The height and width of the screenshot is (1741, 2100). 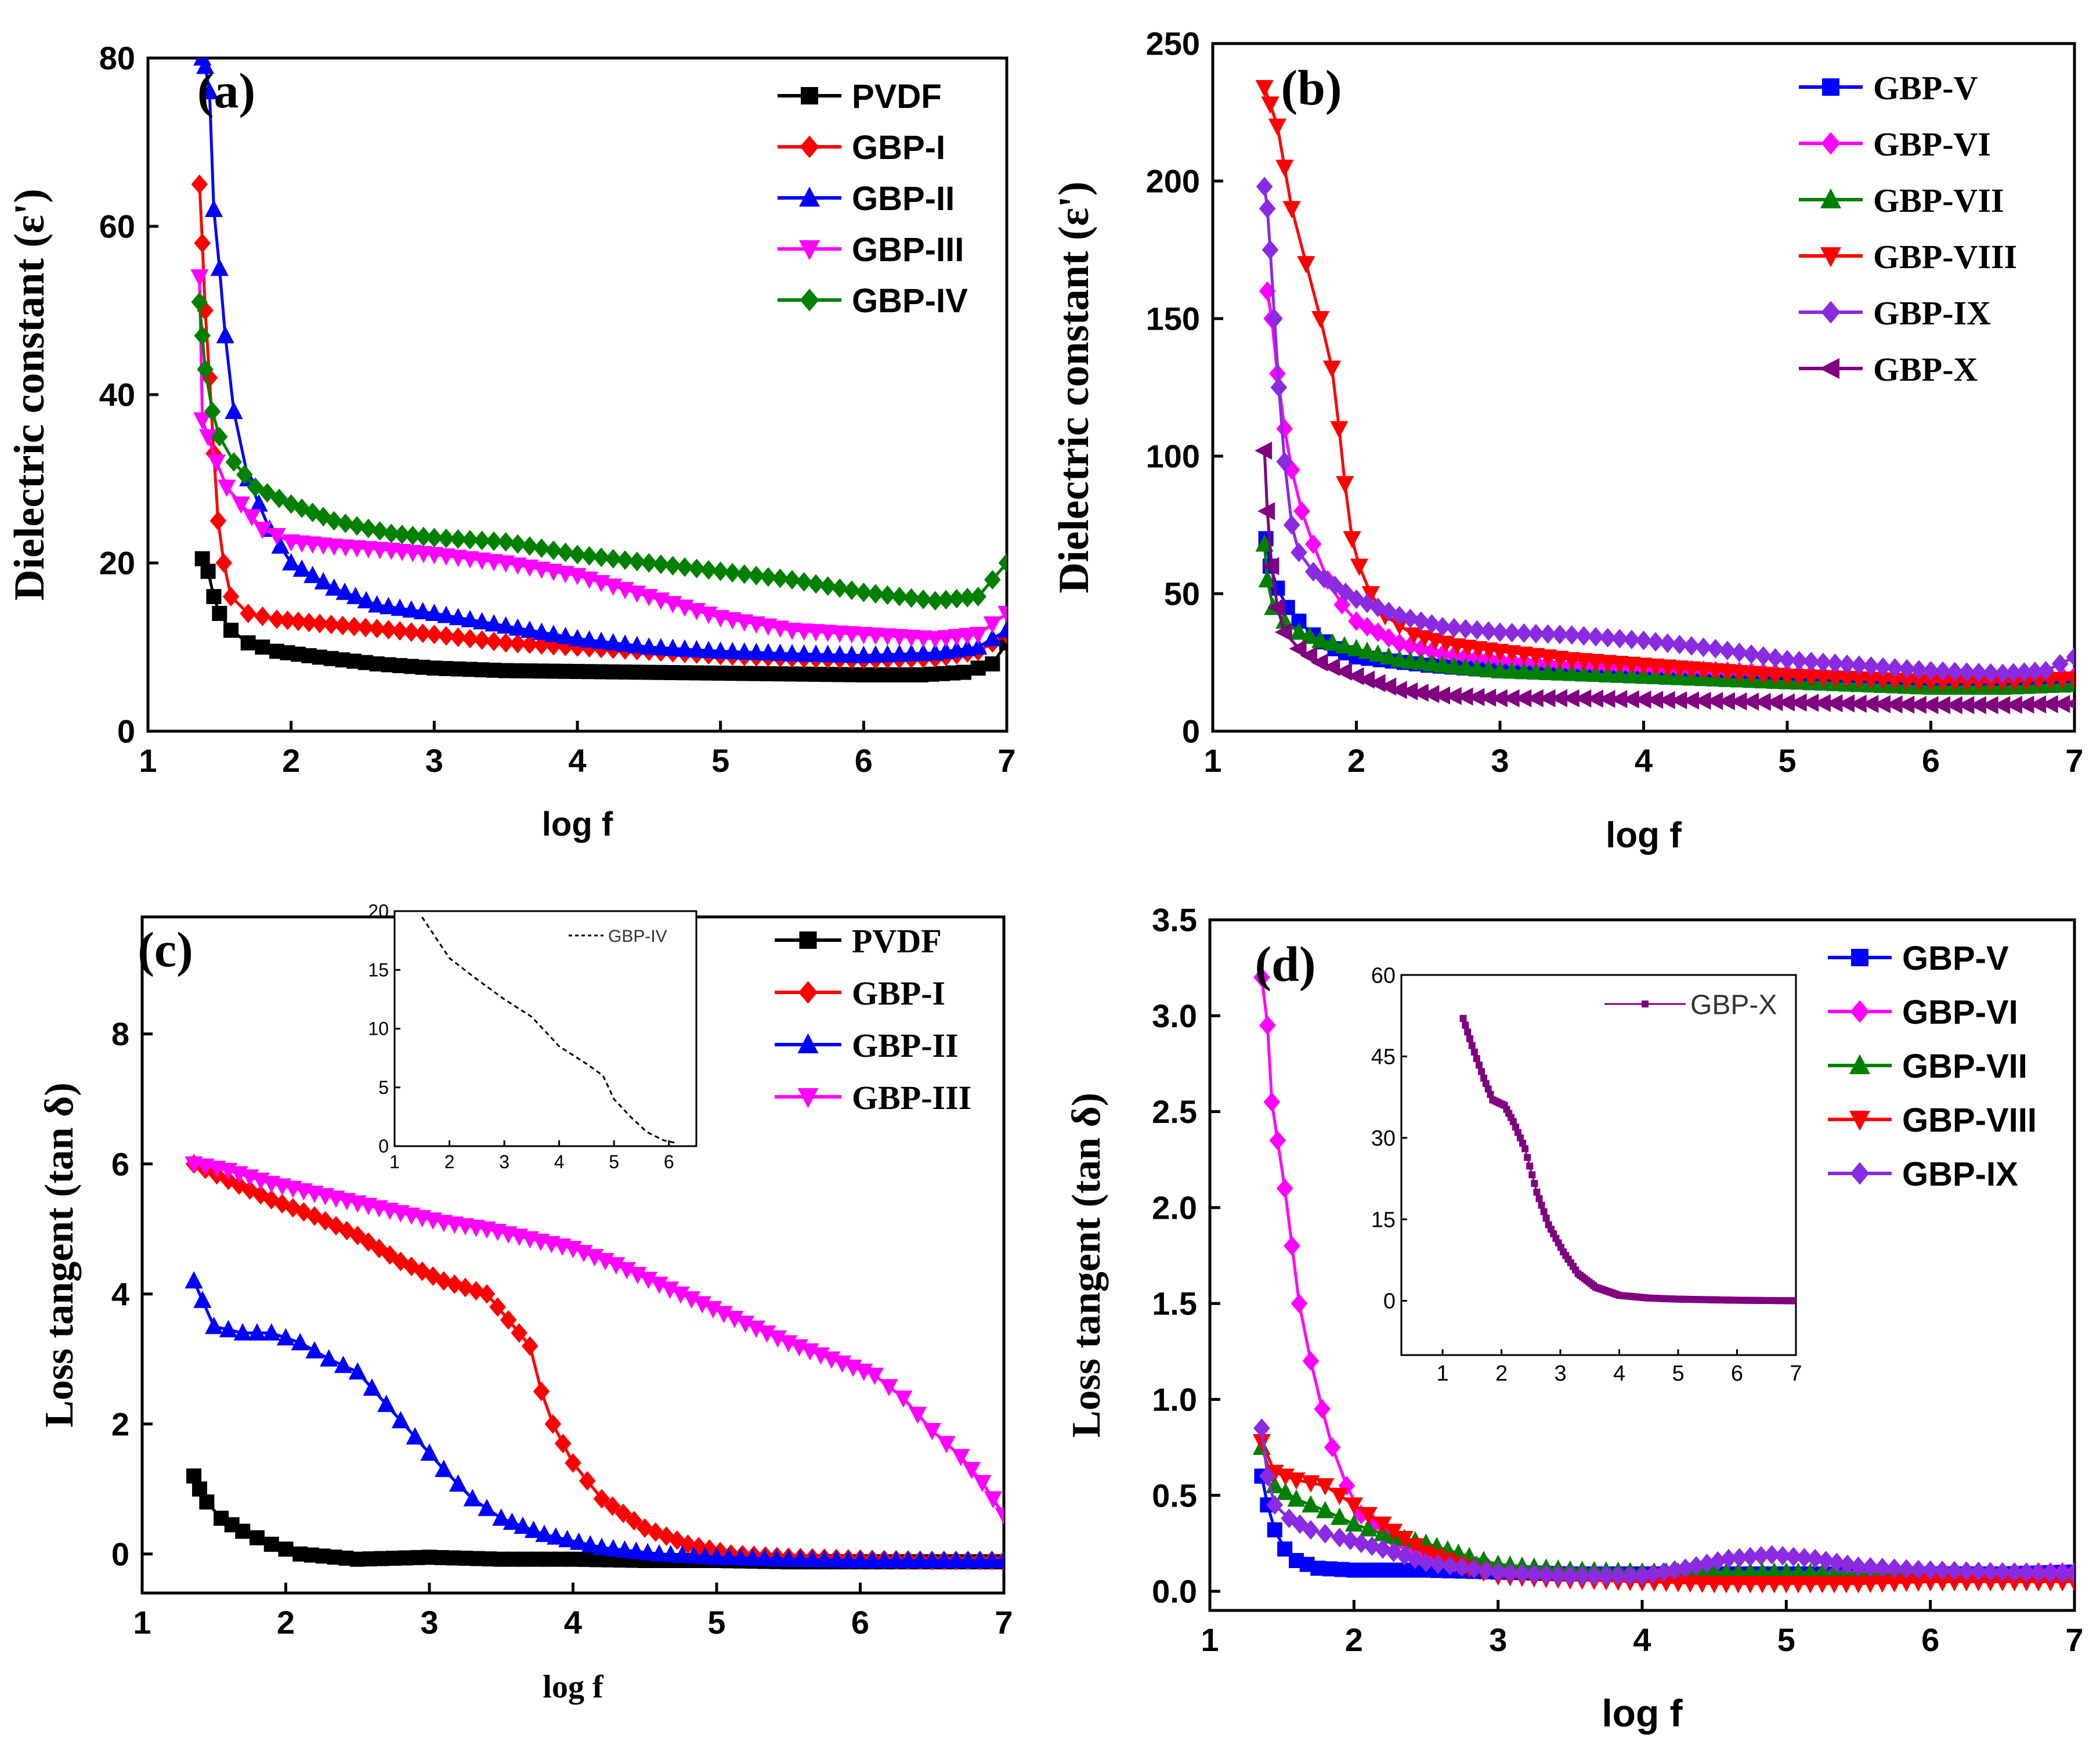 What do you see at coordinates (911, 1098) in the screenshot?
I see `legend-label-gbp-iii: GBP-III` at bounding box center [911, 1098].